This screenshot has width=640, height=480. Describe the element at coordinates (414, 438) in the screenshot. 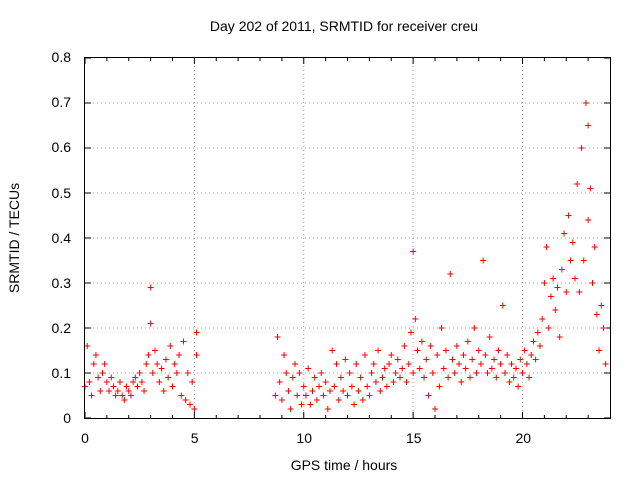

I see `x-tick-label-15: 15` at that location.